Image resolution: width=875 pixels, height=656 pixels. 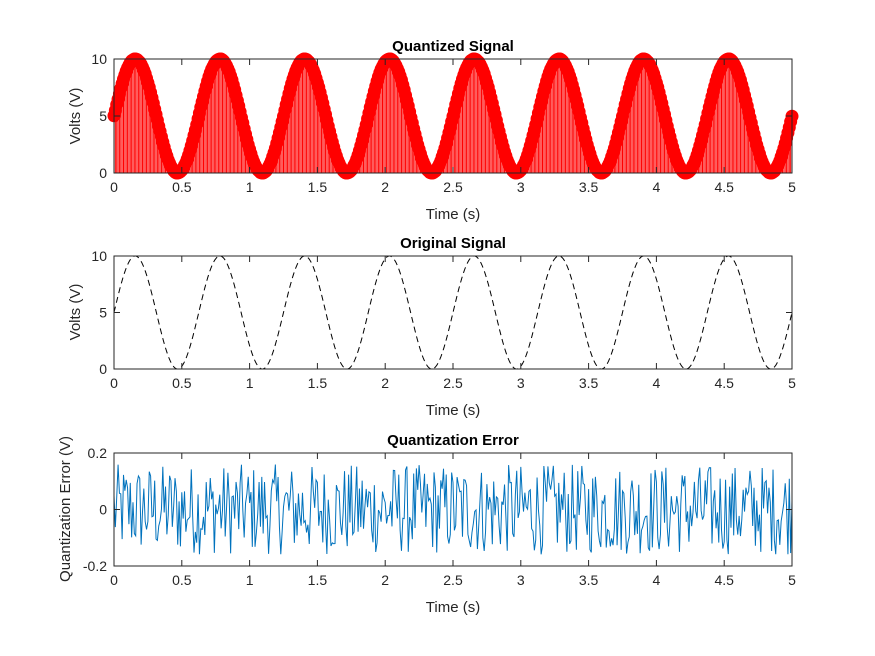 What do you see at coordinates (453, 243) in the screenshot?
I see `original-signal-title: Original Signal` at bounding box center [453, 243].